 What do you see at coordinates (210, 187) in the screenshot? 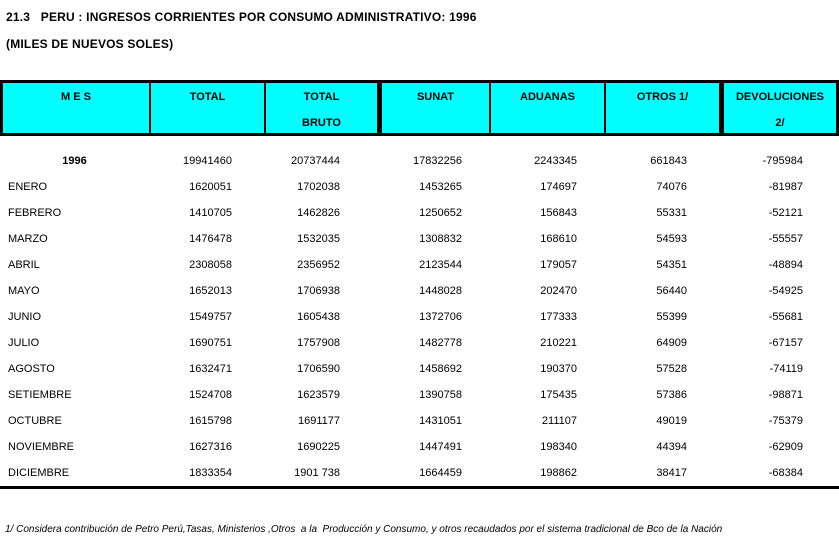
I see `cell-total: 1620051` at bounding box center [210, 187].